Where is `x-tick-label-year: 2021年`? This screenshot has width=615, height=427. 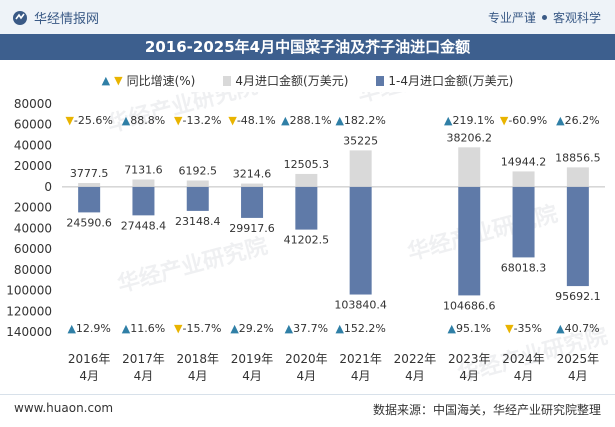 x-tick-label-year: 2021年 is located at coordinates (360, 359).